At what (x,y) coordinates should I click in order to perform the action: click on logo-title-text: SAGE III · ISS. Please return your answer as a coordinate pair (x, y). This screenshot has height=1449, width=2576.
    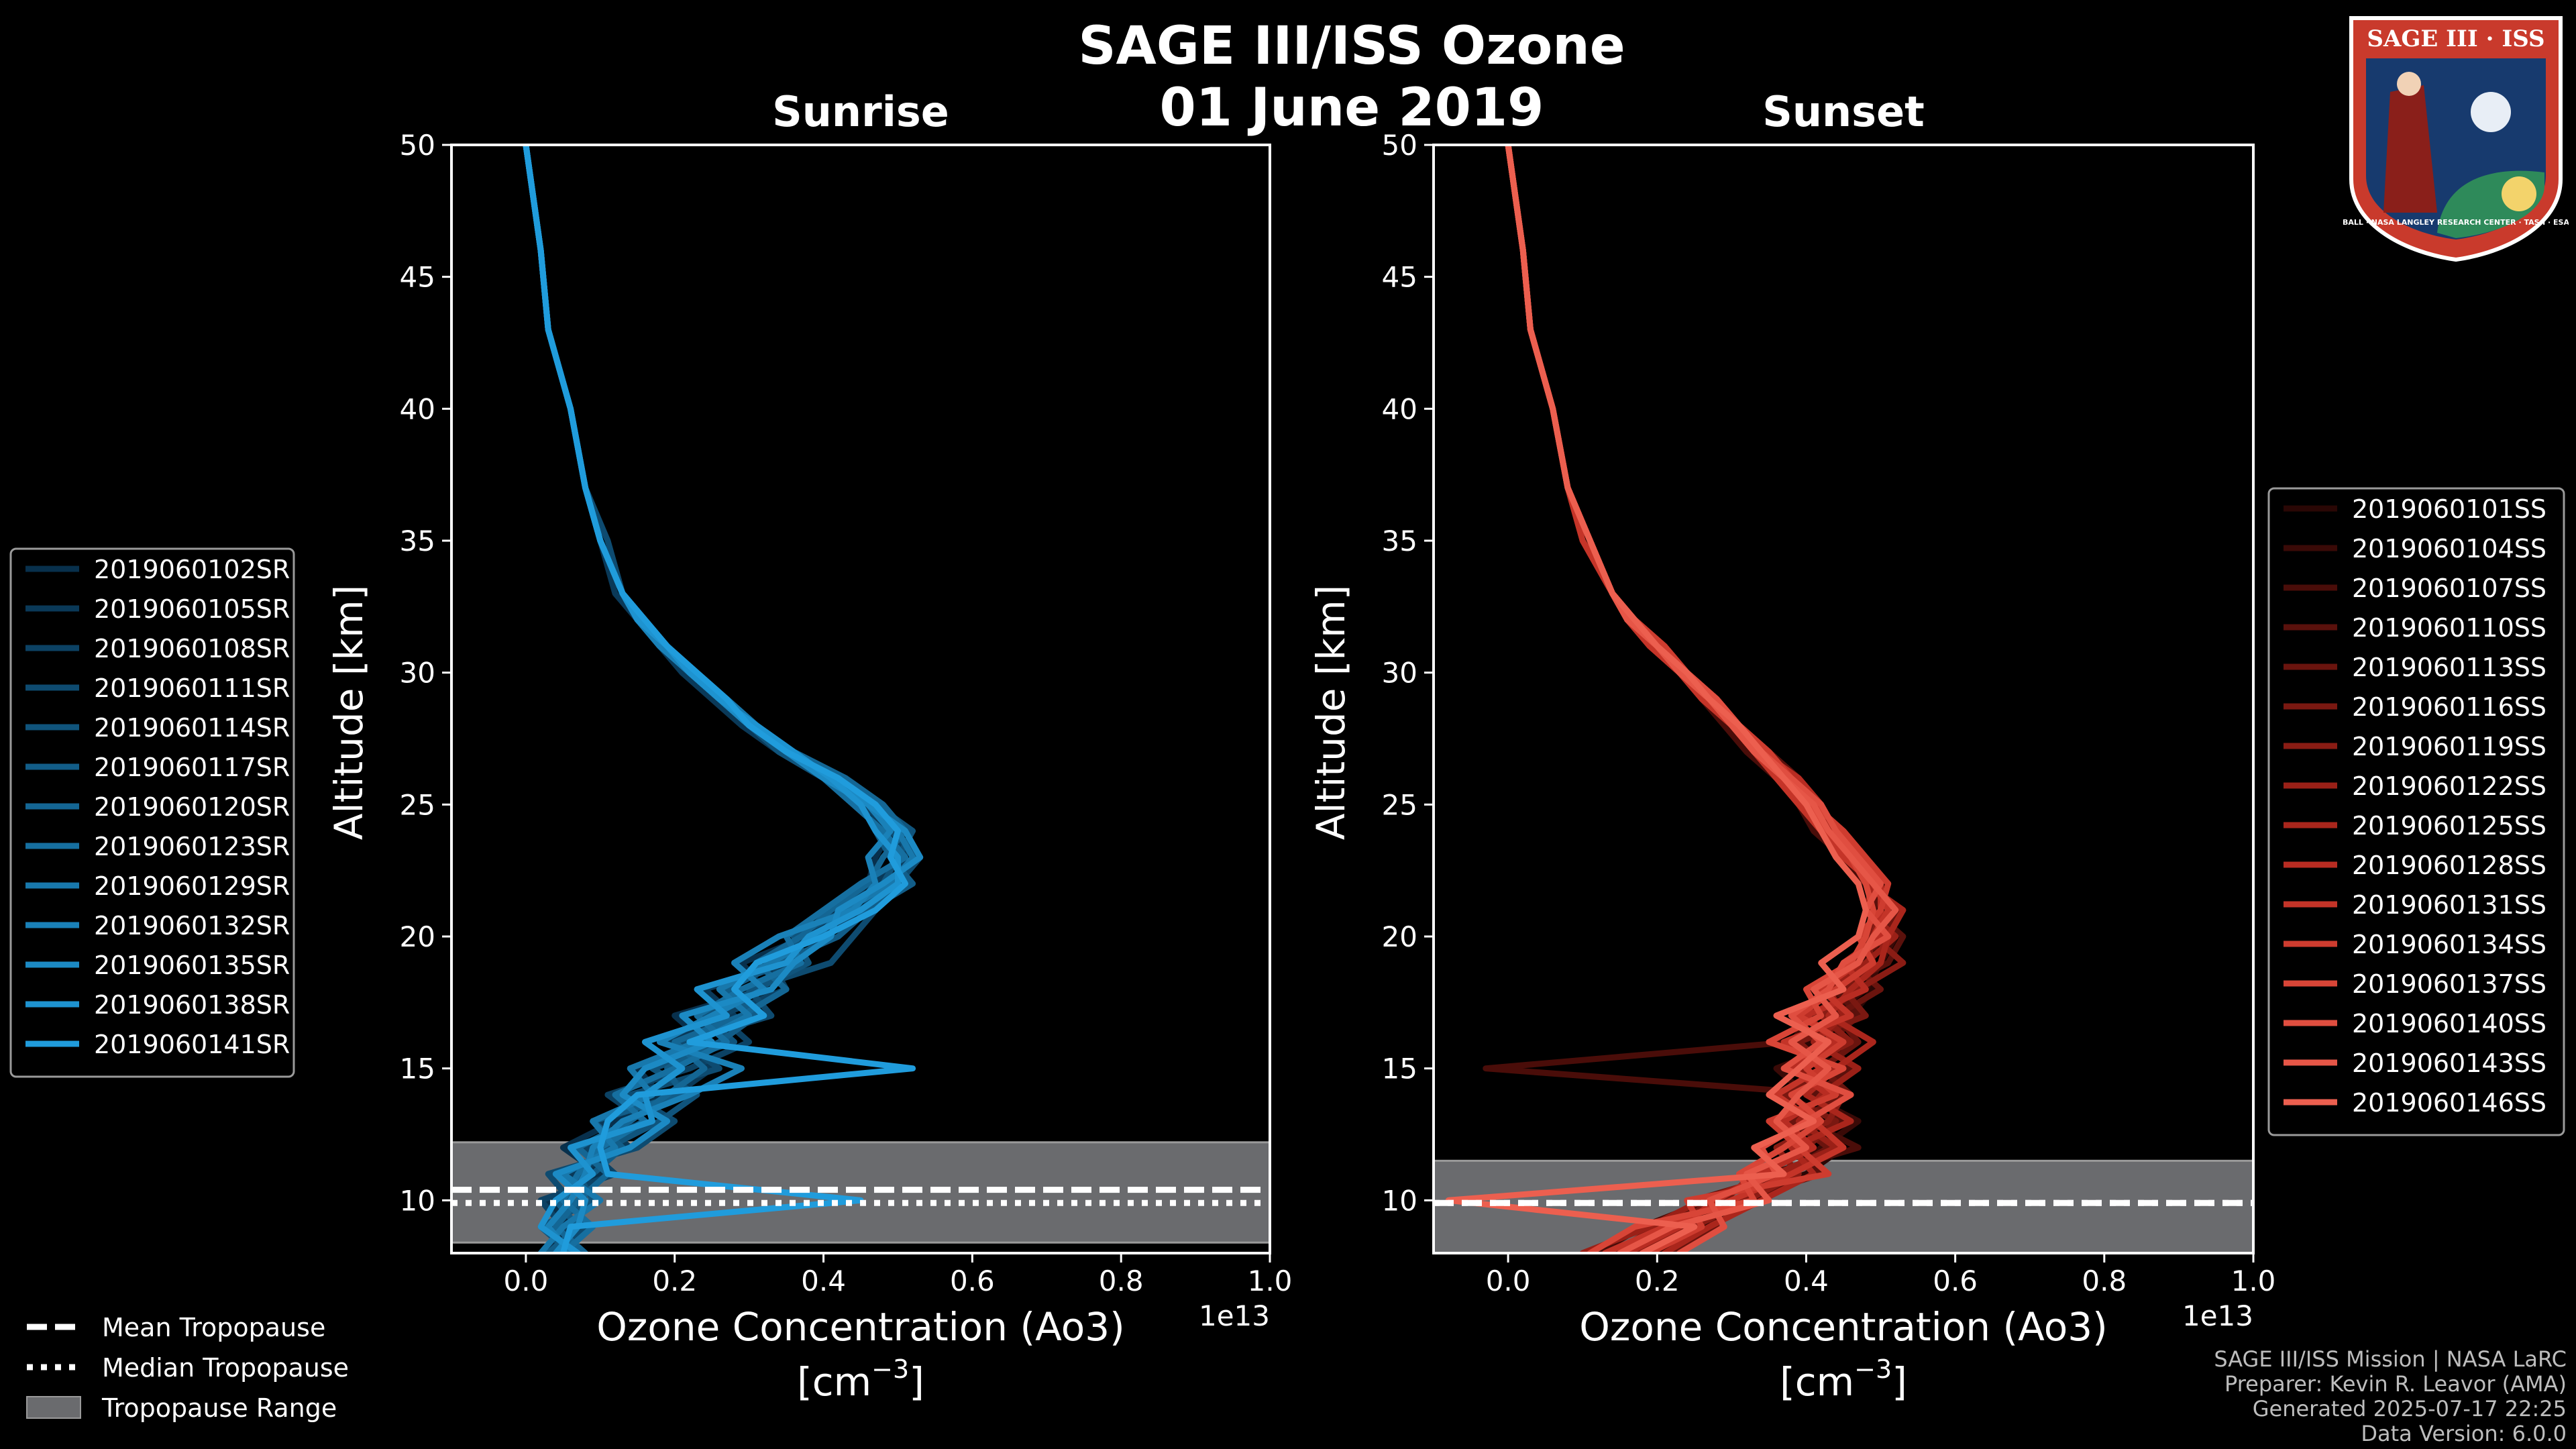
    Looking at the image, I should click on (2455, 38).